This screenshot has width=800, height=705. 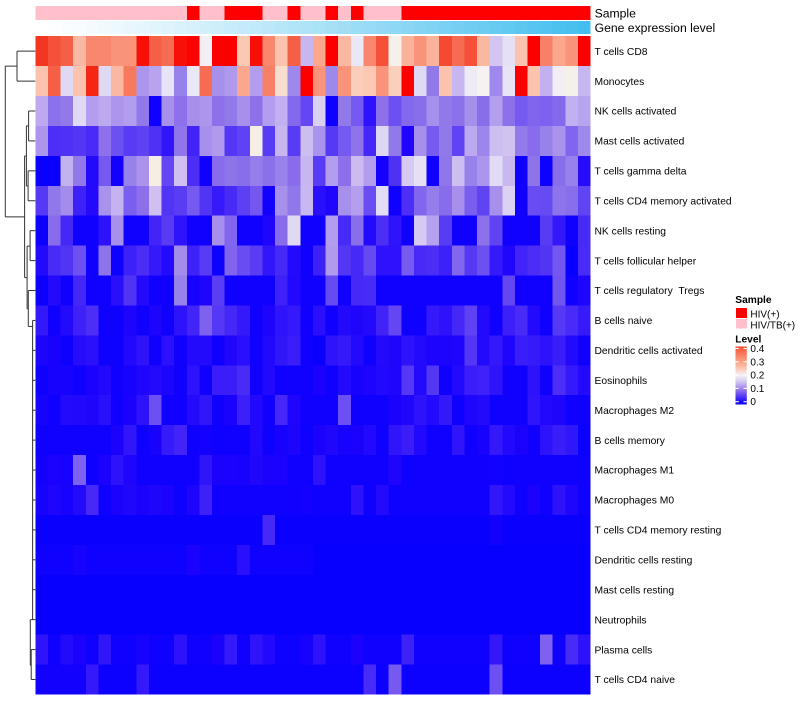 I want to click on svg-text: T cells follicular helper, so click(x=646, y=261).